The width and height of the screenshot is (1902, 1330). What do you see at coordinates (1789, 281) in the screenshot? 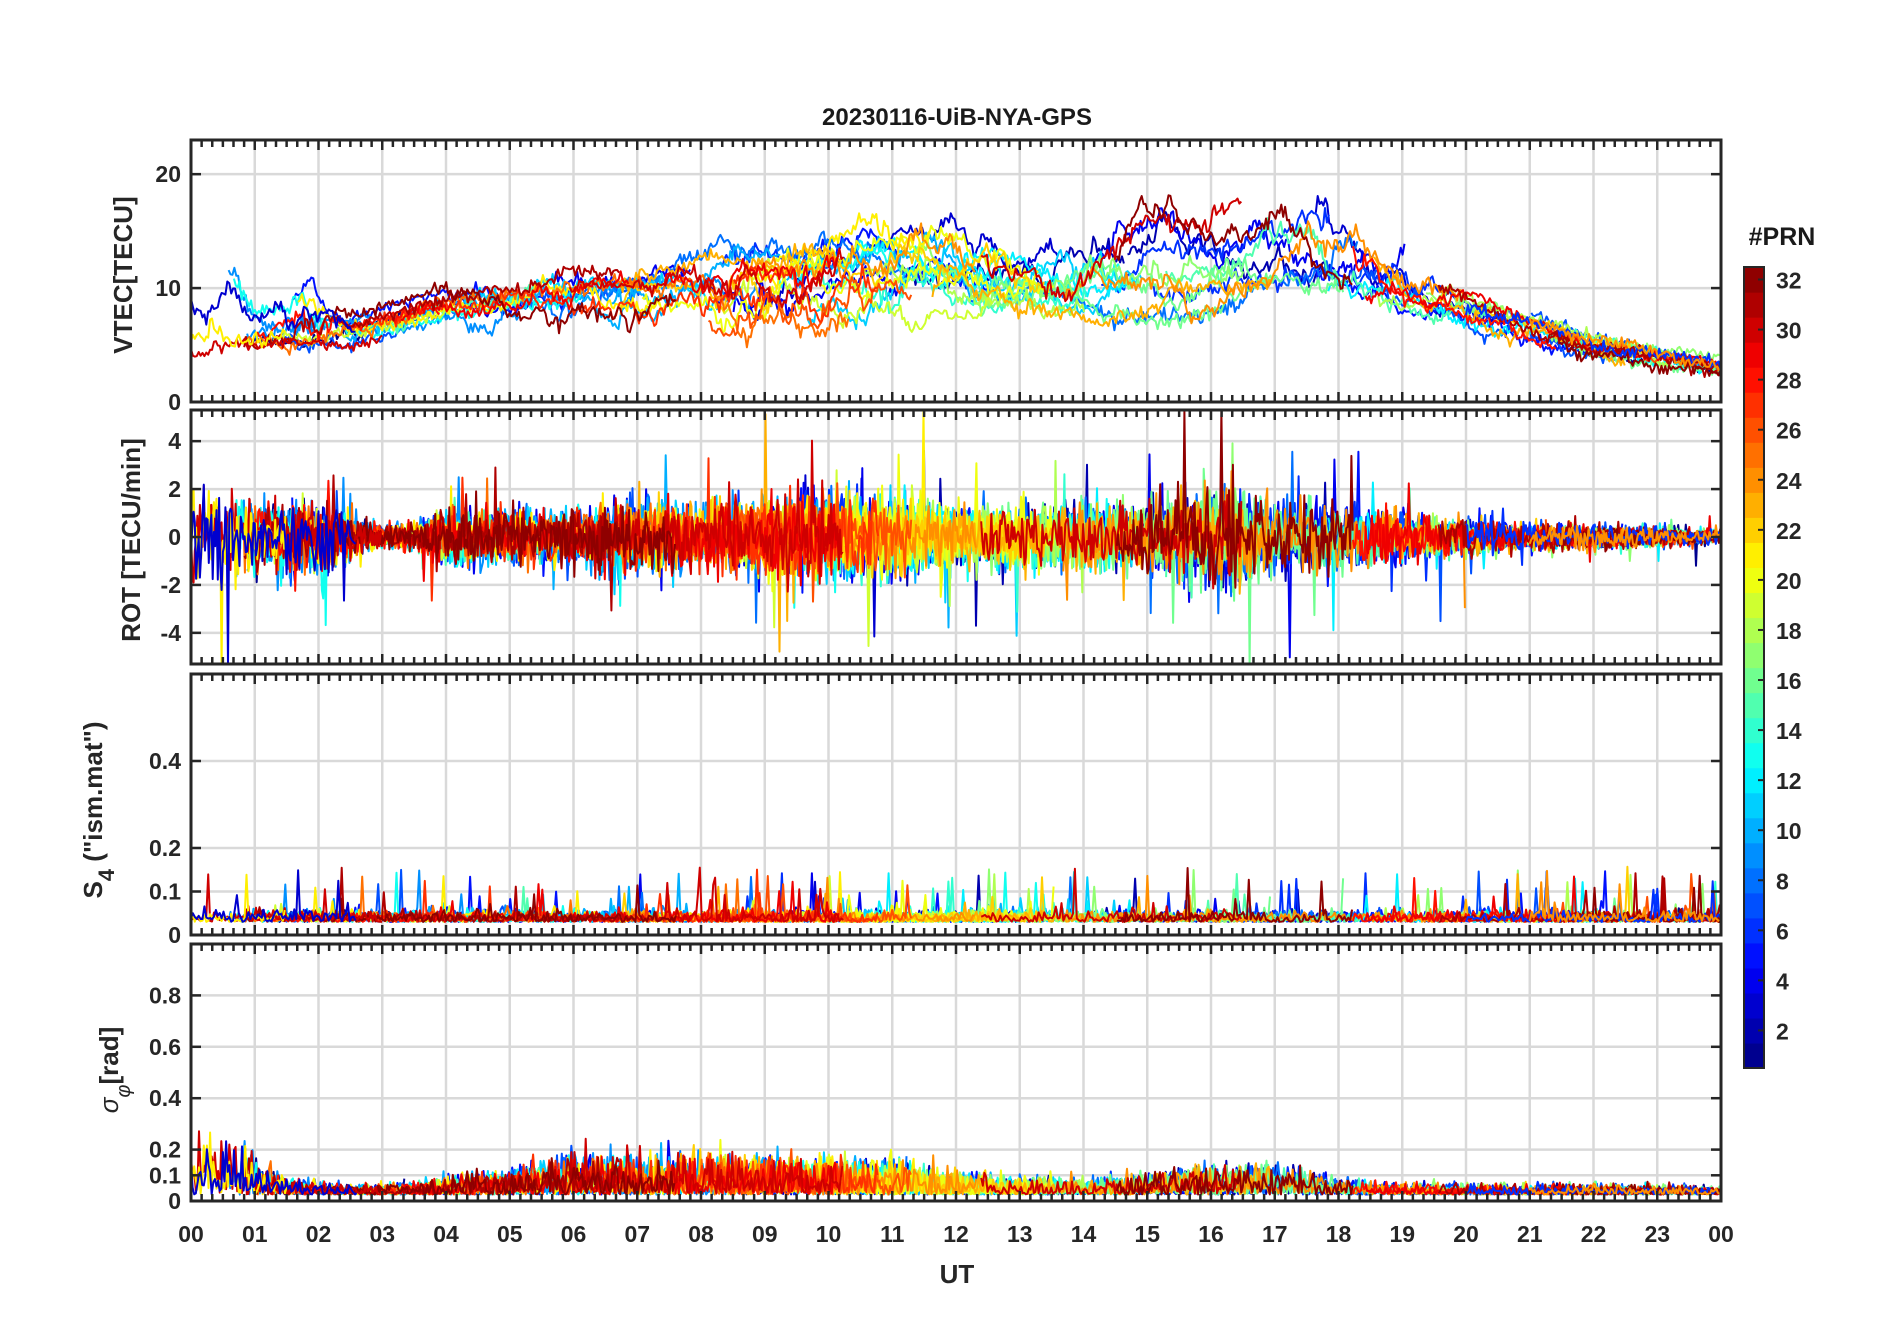
I see `colorbar-tick-label: 32` at bounding box center [1789, 281].